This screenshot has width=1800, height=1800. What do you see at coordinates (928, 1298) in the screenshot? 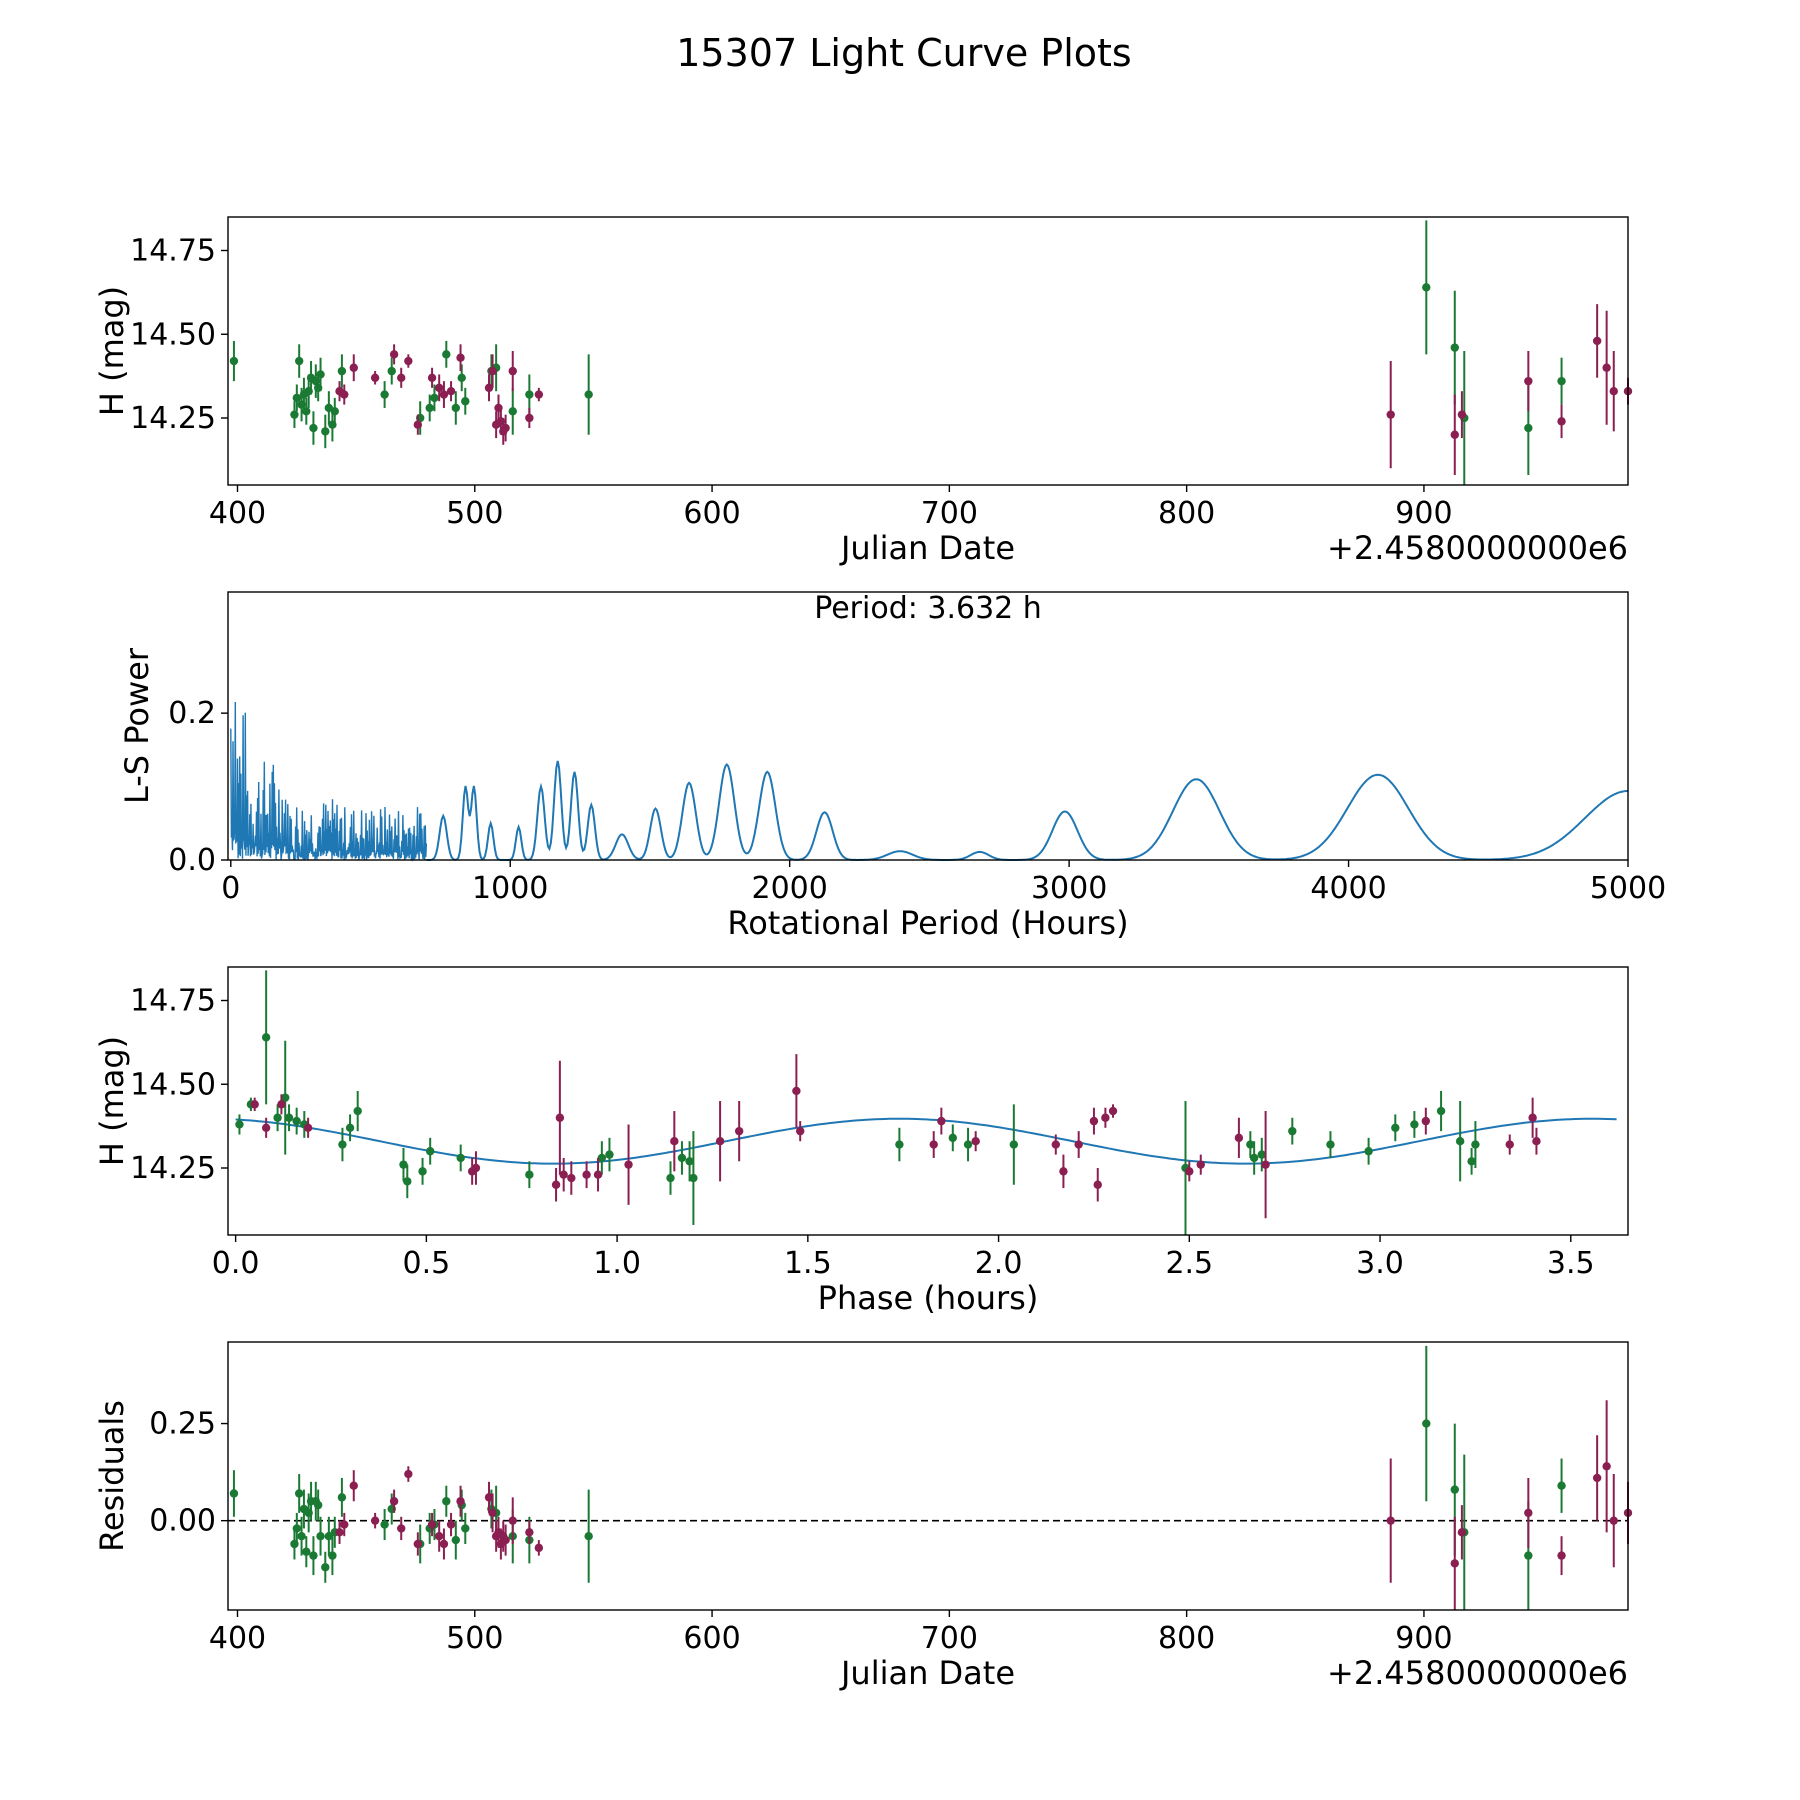
I see `panel3-xlabel: Phase (hours)` at bounding box center [928, 1298].